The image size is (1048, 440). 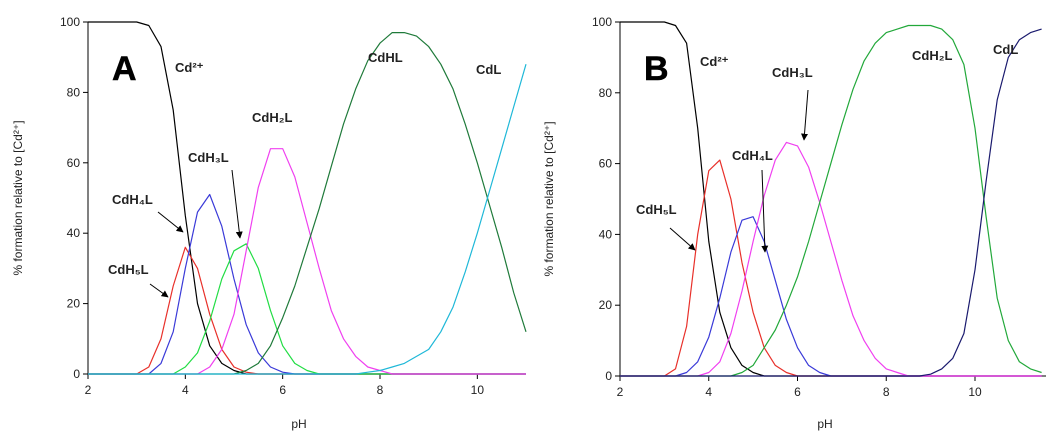 I want to click on series-label: CdHL, so click(x=385, y=57).